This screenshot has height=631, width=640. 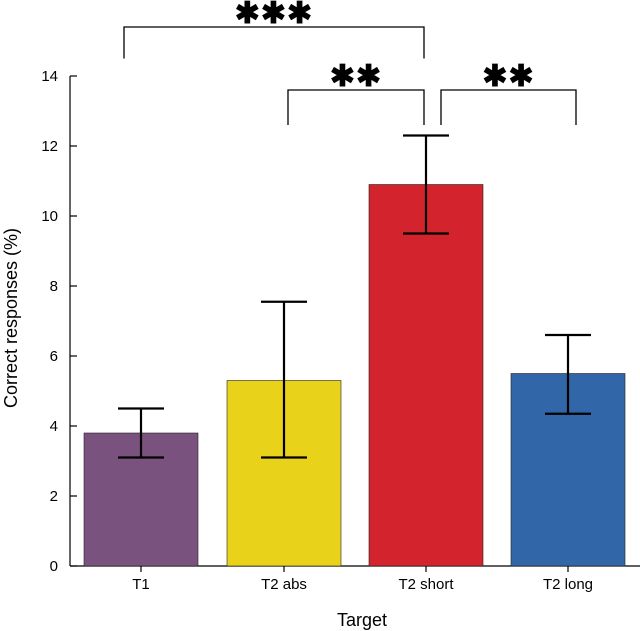 I want to click on y-tick-label: 10, so click(x=49, y=216).